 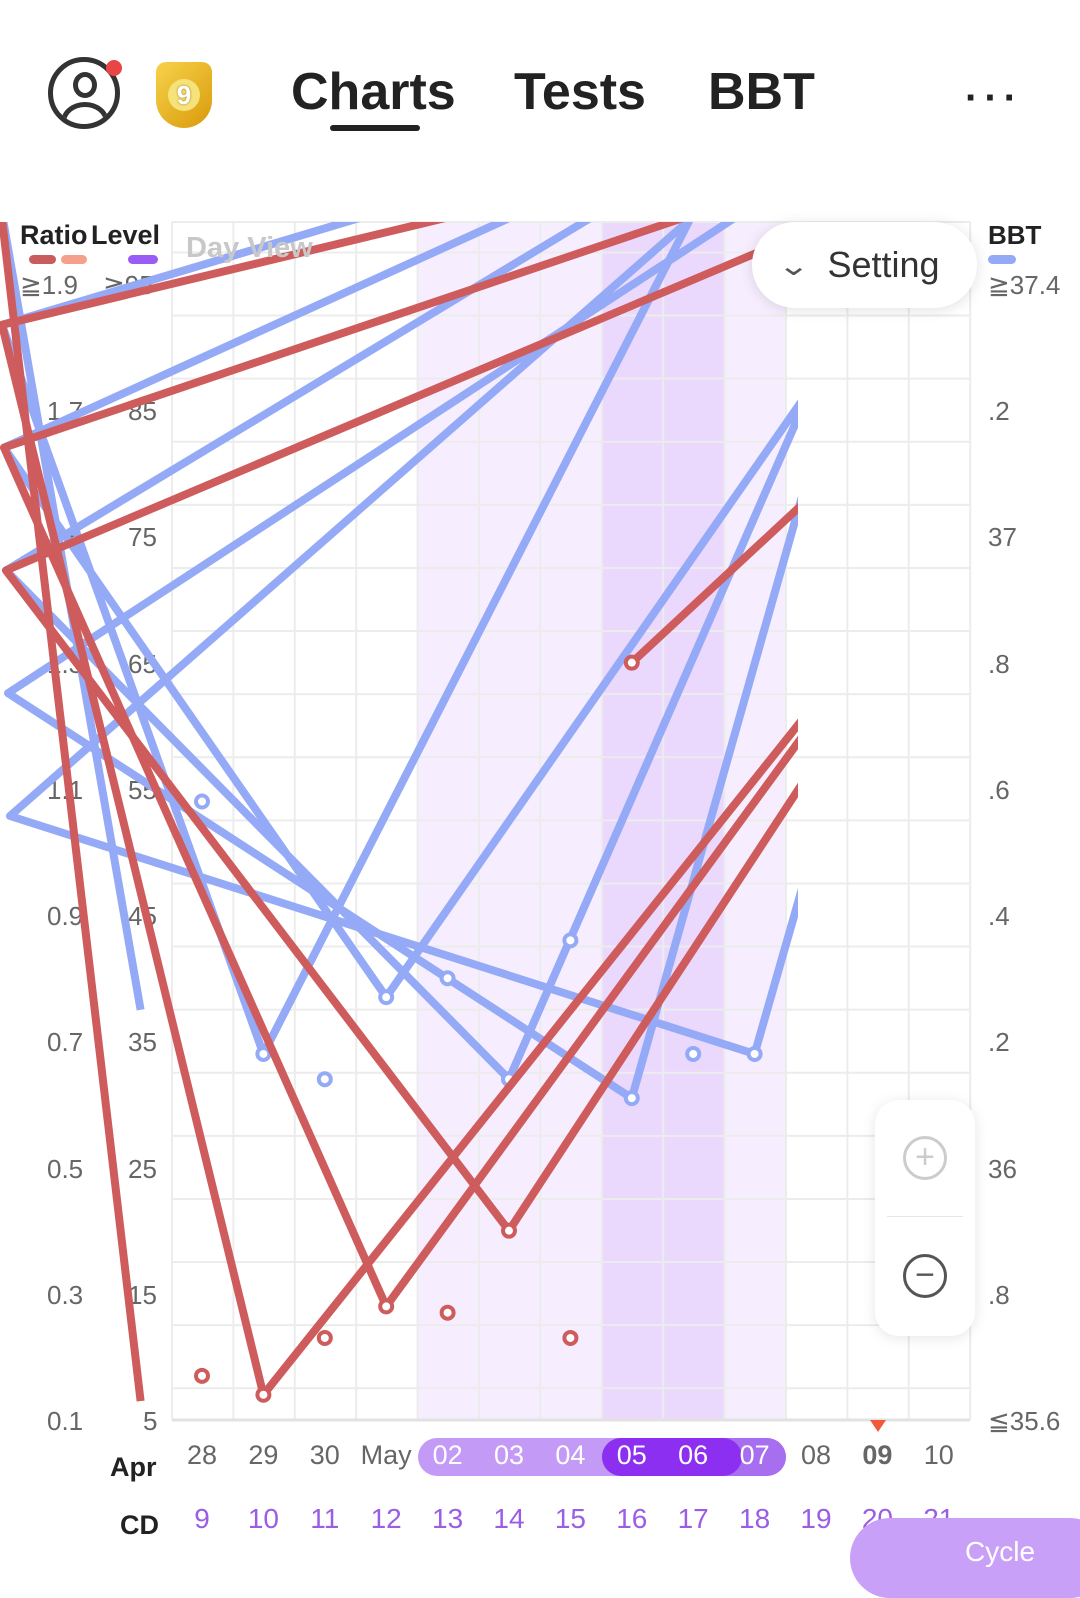 What do you see at coordinates (1024, 1421) in the screenshot?
I see `bbt-min-label: ≦35.6` at bounding box center [1024, 1421].